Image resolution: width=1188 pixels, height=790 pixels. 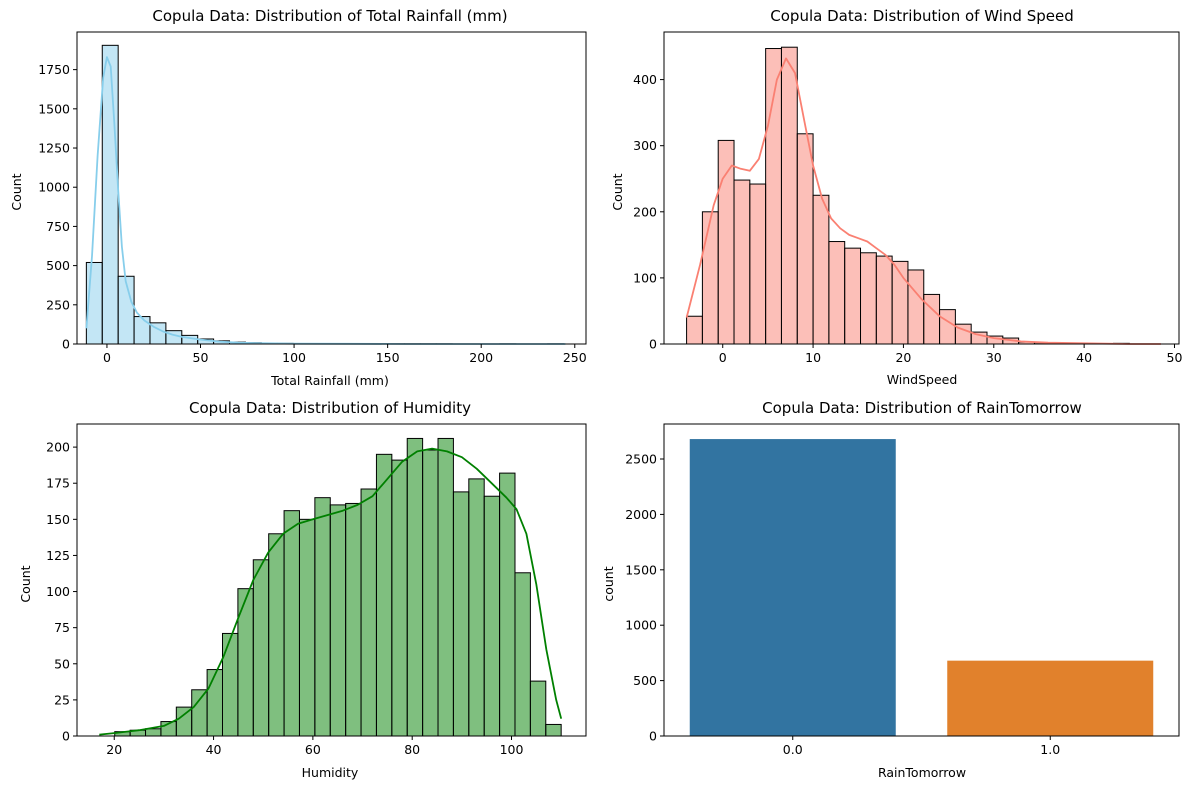 What do you see at coordinates (58, 304) in the screenshot?
I see `y-tick-label: 250` at bounding box center [58, 304].